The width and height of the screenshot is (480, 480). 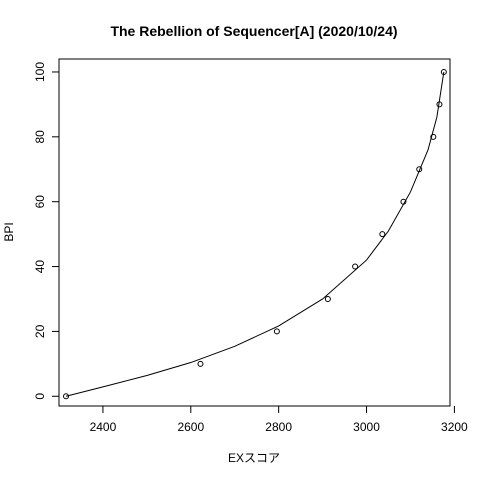 I want to click on y-tick-label: 40, so click(x=40, y=267).